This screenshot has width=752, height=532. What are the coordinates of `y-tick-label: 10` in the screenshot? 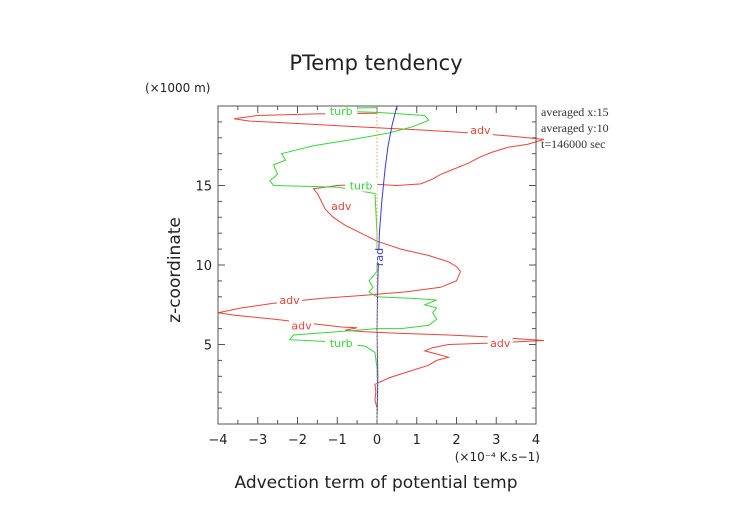 It's located at (203, 266).